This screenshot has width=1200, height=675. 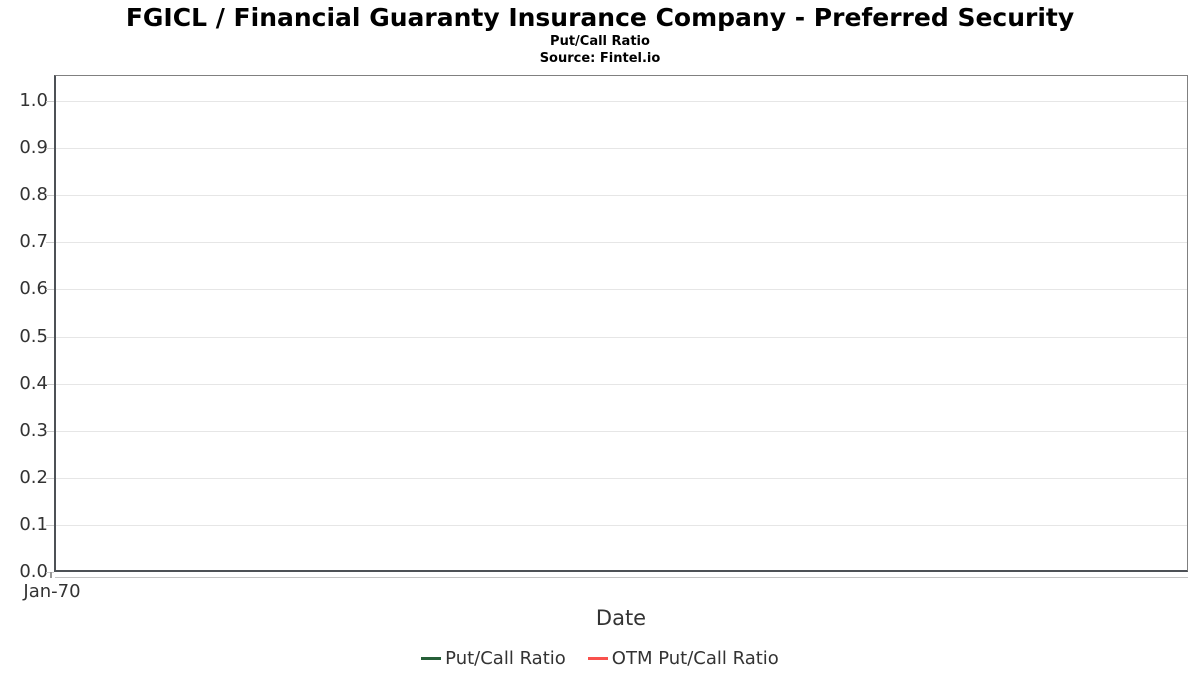 What do you see at coordinates (33, 242) in the screenshot?
I see `y-tick-label: 0.7` at bounding box center [33, 242].